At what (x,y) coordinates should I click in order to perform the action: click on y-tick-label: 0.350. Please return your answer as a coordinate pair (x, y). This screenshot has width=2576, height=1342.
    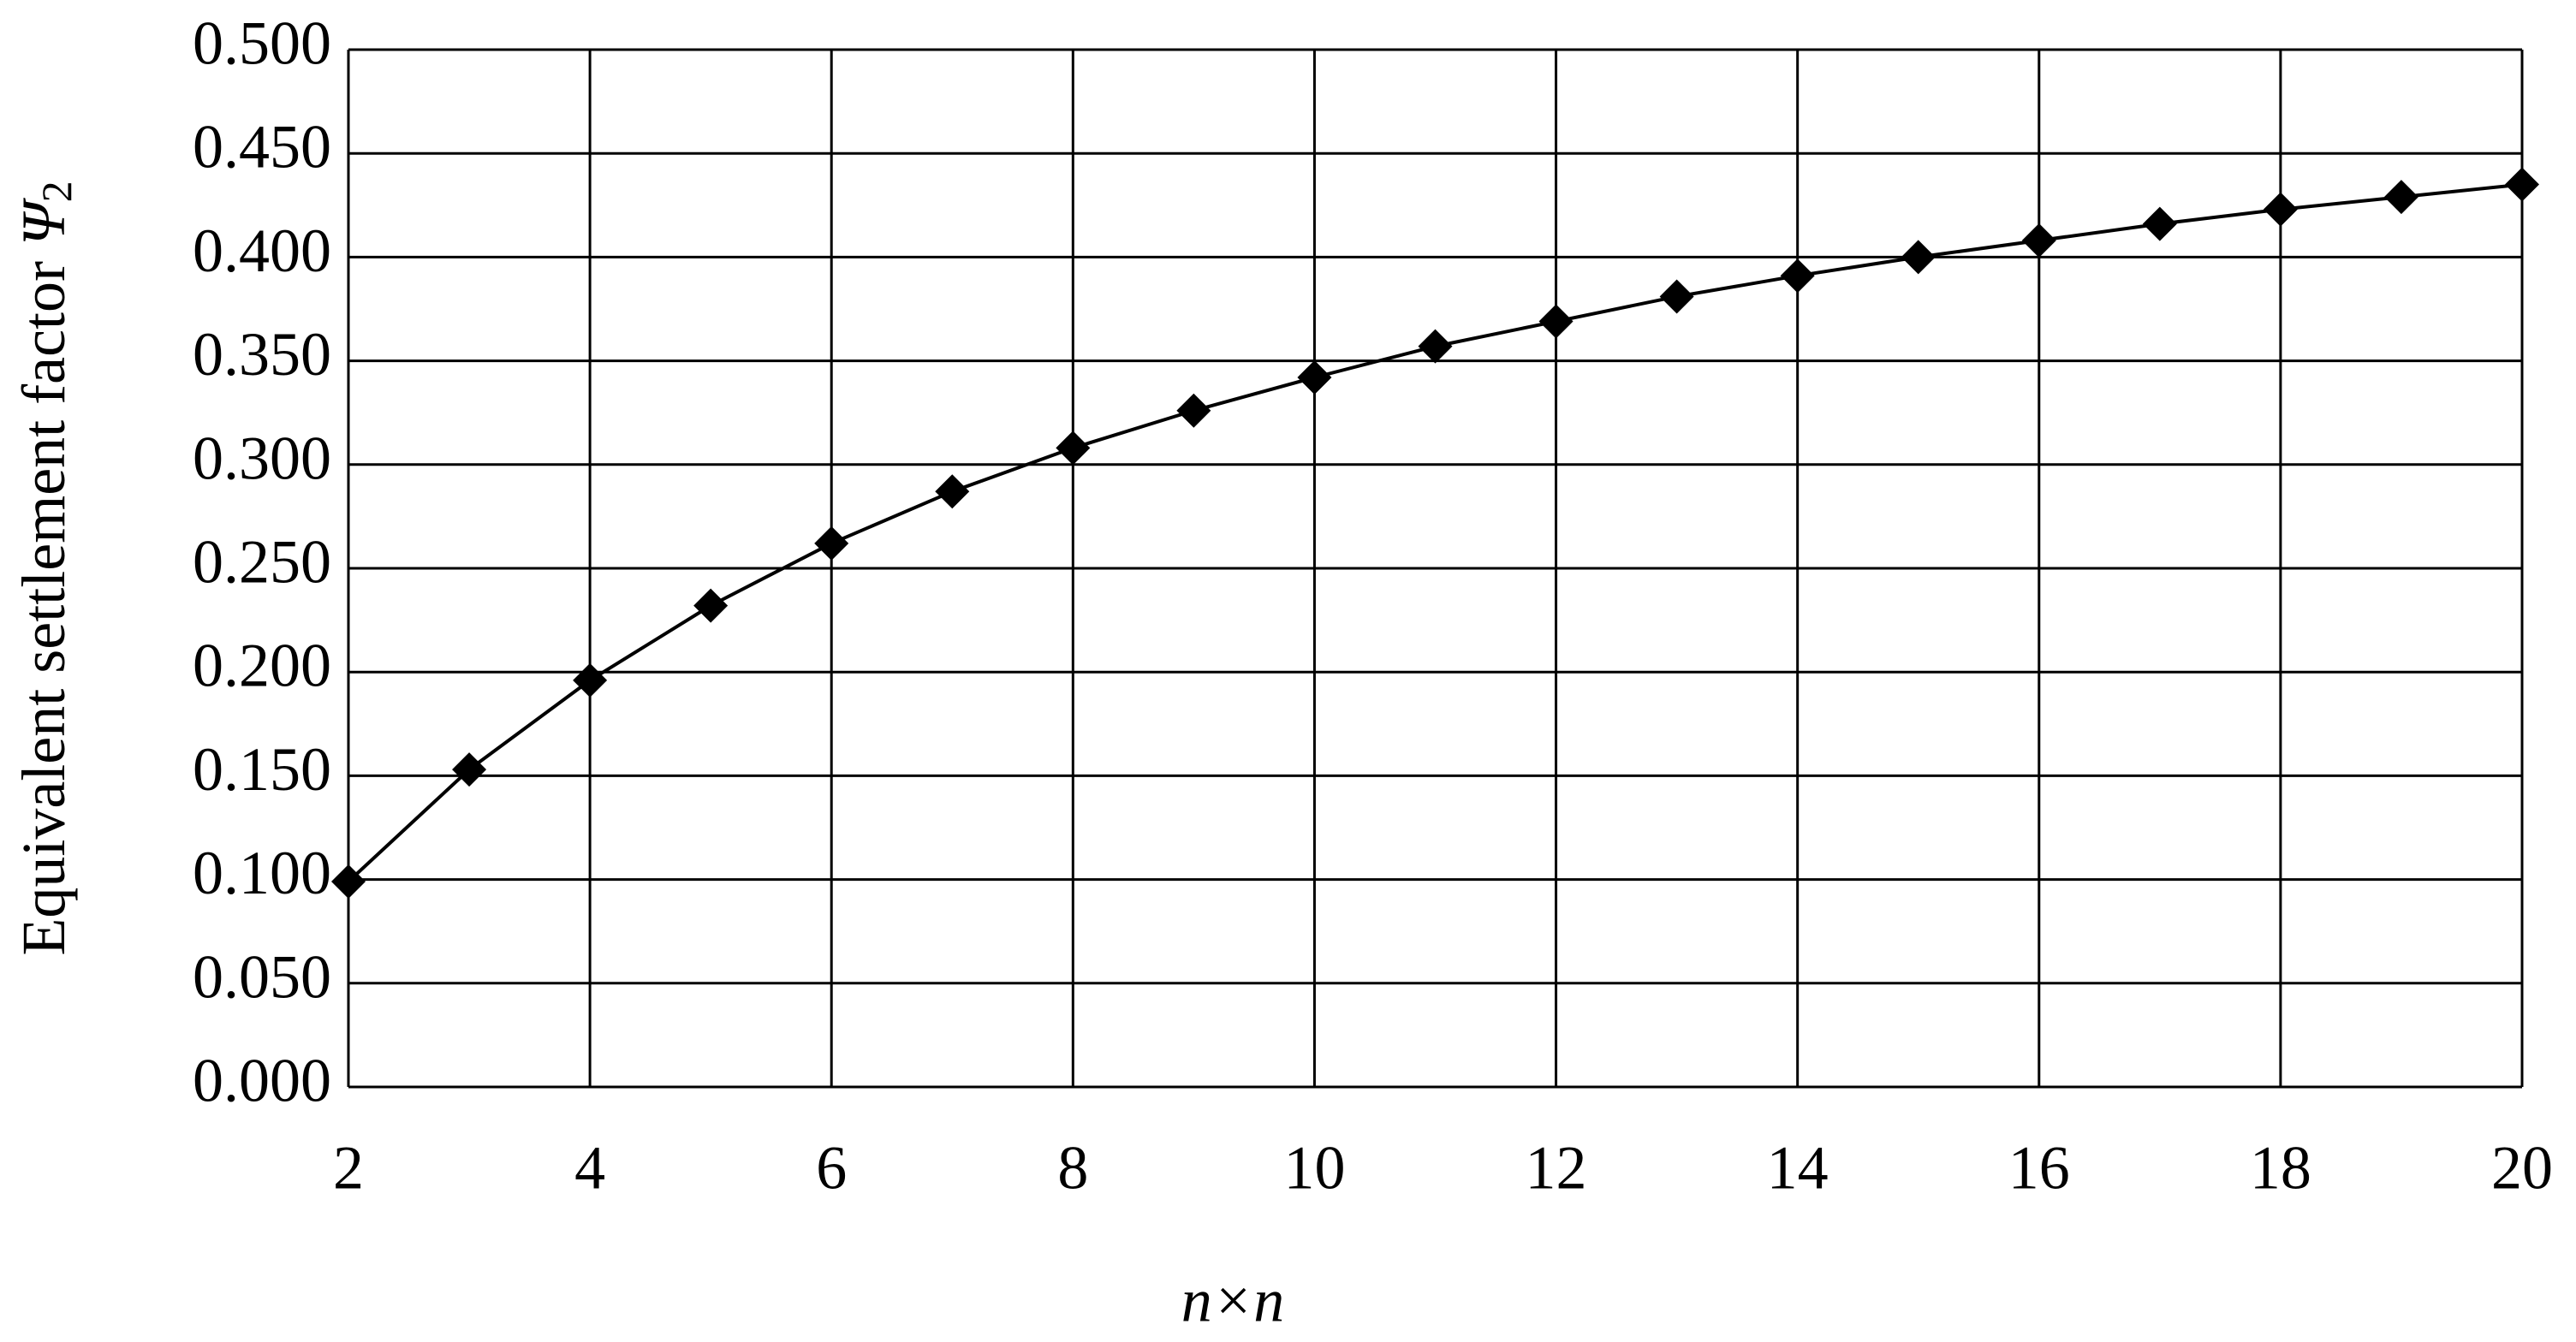
    Looking at the image, I should click on (262, 354).